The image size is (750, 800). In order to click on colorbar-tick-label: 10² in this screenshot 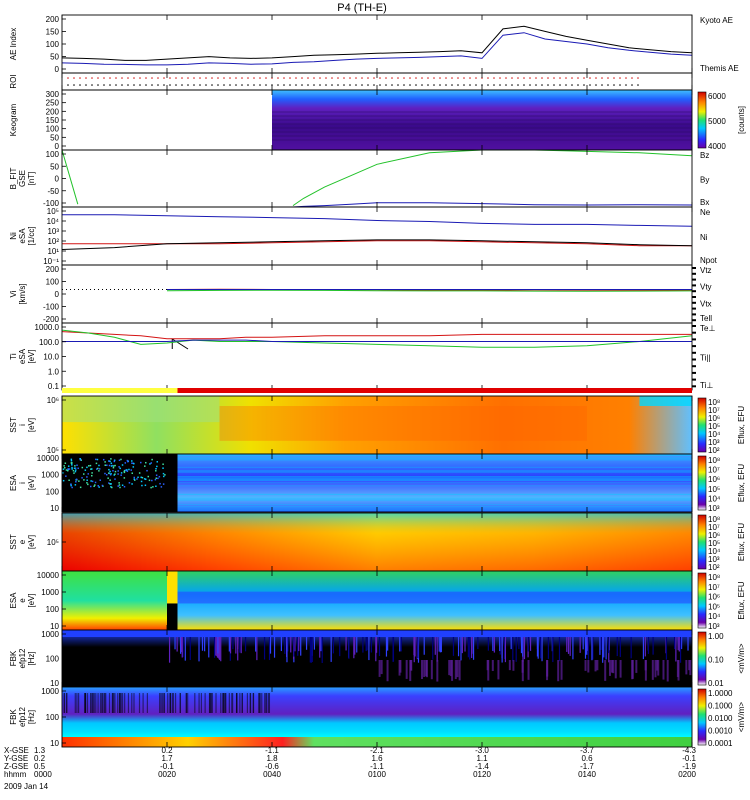, I will do `click(714, 567)`.